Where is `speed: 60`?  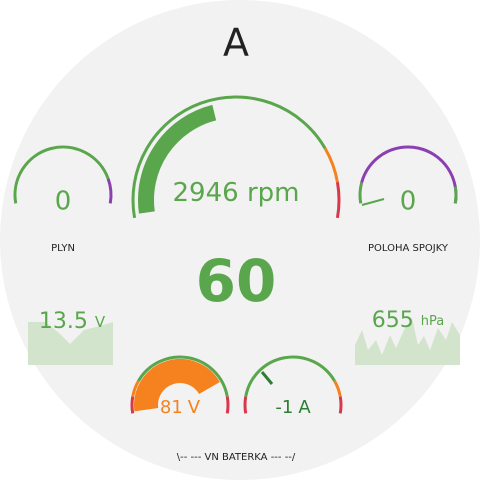
speed: 60 is located at coordinates (236, 281).